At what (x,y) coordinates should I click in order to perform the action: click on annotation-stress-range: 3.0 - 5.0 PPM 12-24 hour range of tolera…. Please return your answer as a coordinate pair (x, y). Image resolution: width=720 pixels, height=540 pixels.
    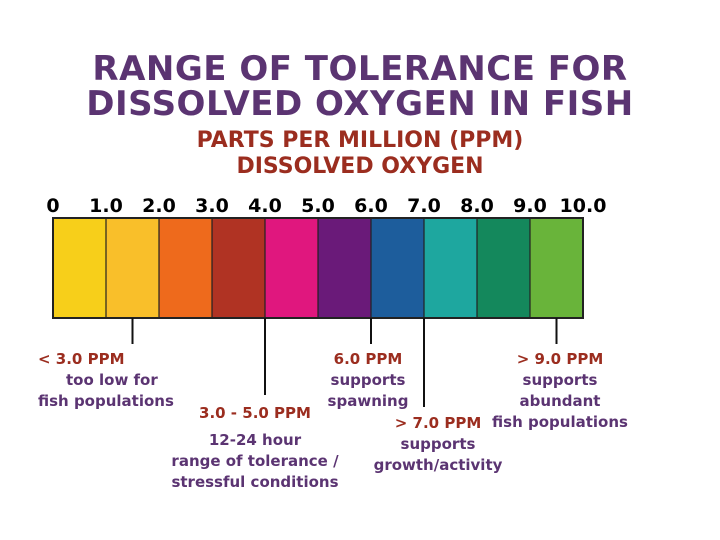
    Looking at the image, I should click on (255, 448).